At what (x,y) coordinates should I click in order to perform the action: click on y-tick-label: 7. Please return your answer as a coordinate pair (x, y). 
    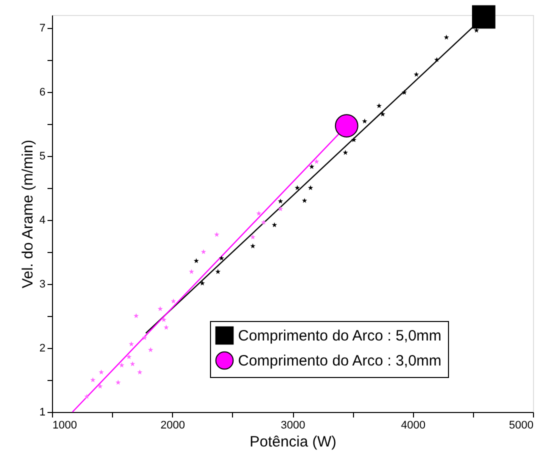
    Looking at the image, I should click on (42, 28).